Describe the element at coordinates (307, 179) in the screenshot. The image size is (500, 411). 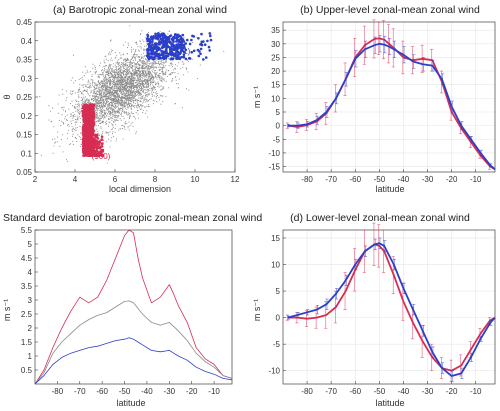
I see `panel-b-xtick-label: -80` at that location.